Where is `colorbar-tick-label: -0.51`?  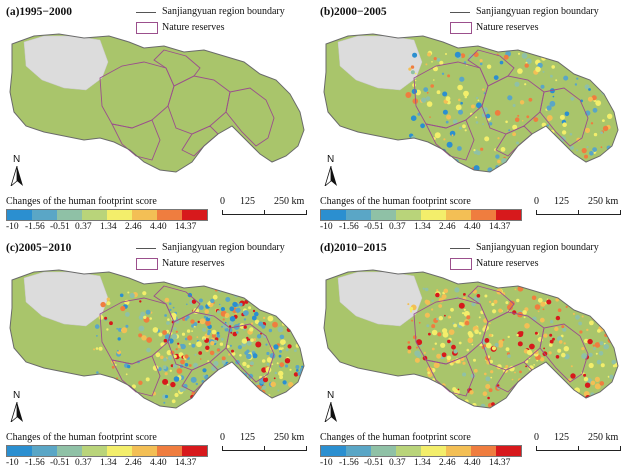 colorbar-tick-label: -0.51 is located at coordinates (60, 227).